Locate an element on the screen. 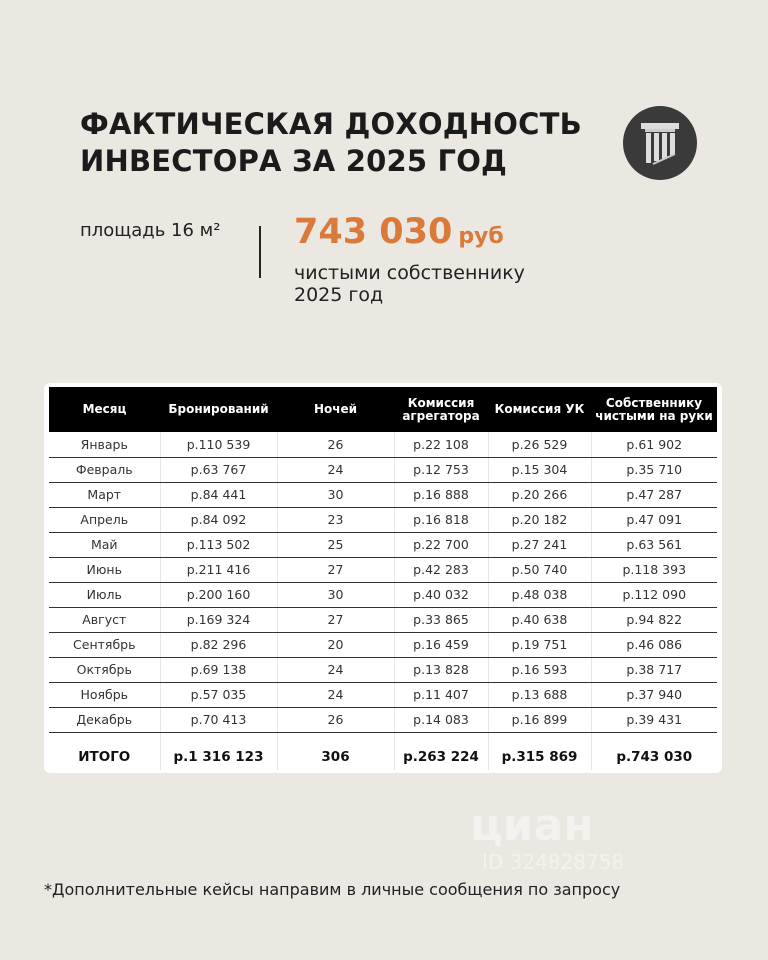 The height and width of the screenshot is (960, 768). net-income-amount: 743 030 руб is located at coordinates (399, 232).